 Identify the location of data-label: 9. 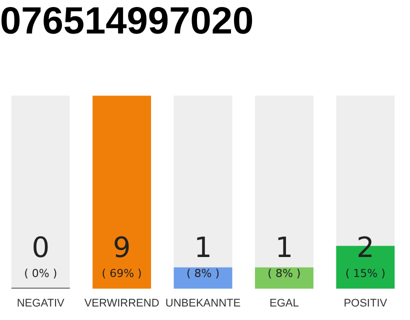
(121, 247).